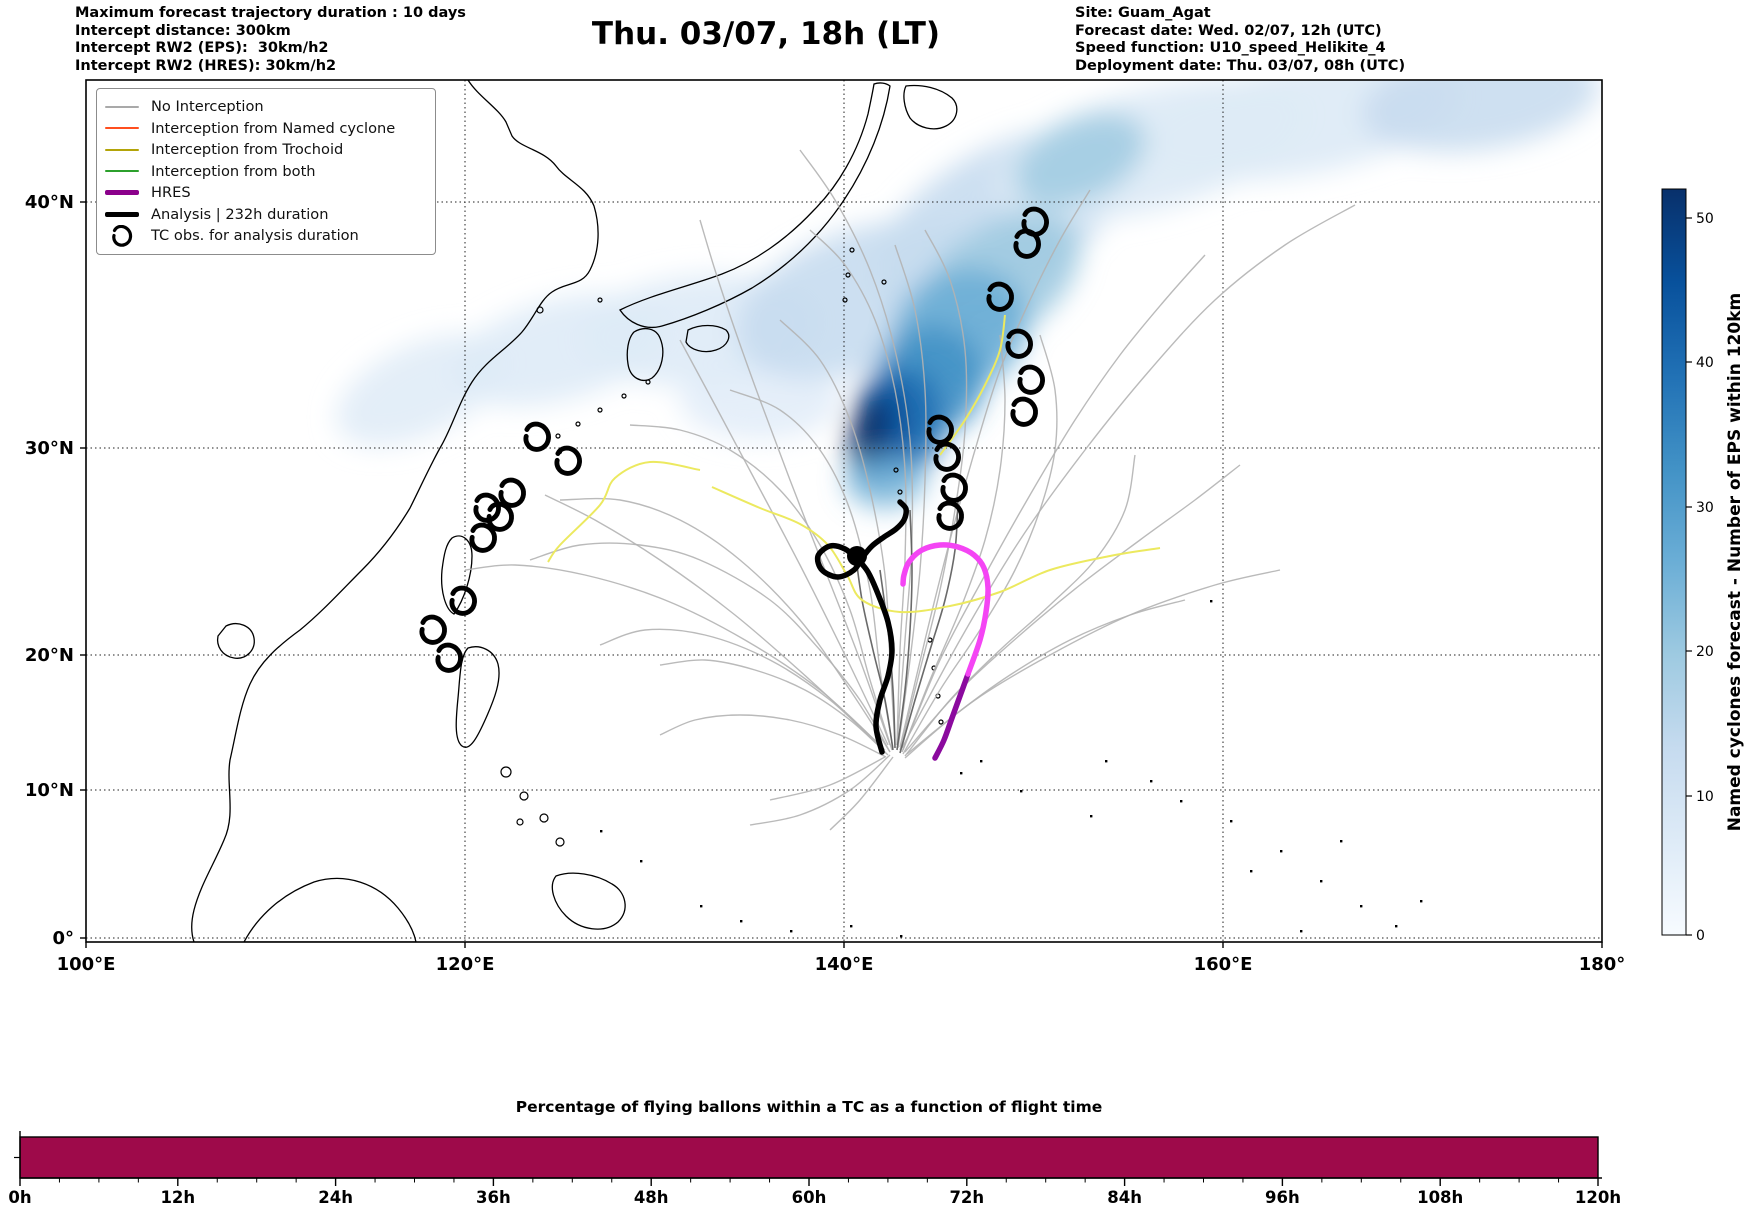 Image resolution: width=1748 pixels, height=1213 pixels. What do you see at coordinates (857, 556) in the screenshot?
I see `analysis-tc-knot` at bounding box center [857, 556].